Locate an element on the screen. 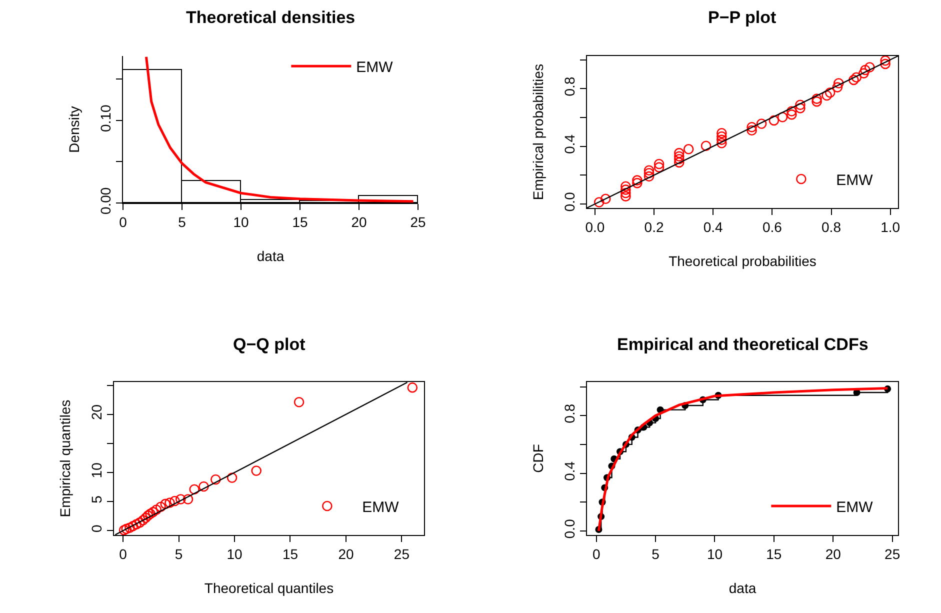 The width and height of the screenshot is (941, 613). x-tick-label: 0 is located at coordinates (596, 554).